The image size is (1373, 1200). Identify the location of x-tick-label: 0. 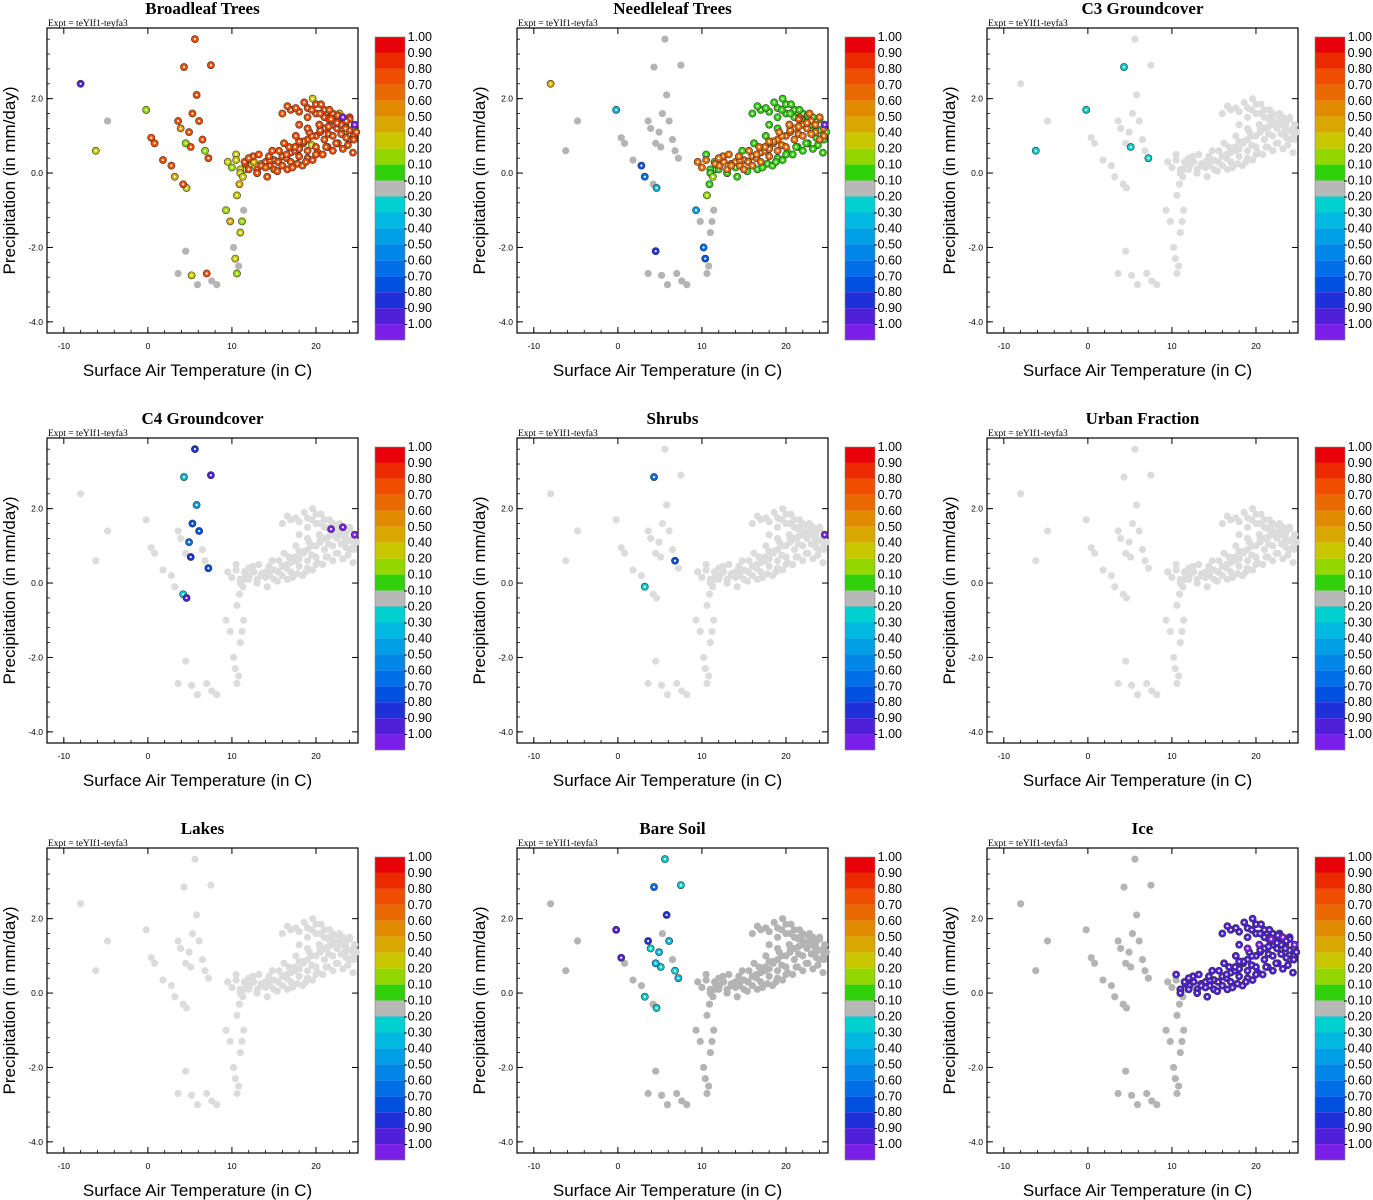
(147, 346).